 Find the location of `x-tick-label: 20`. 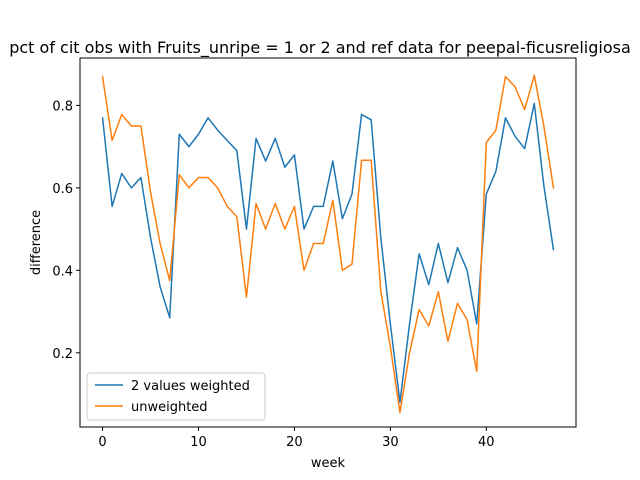

x-tick-label: 20 is located at coordinates (294, 442).